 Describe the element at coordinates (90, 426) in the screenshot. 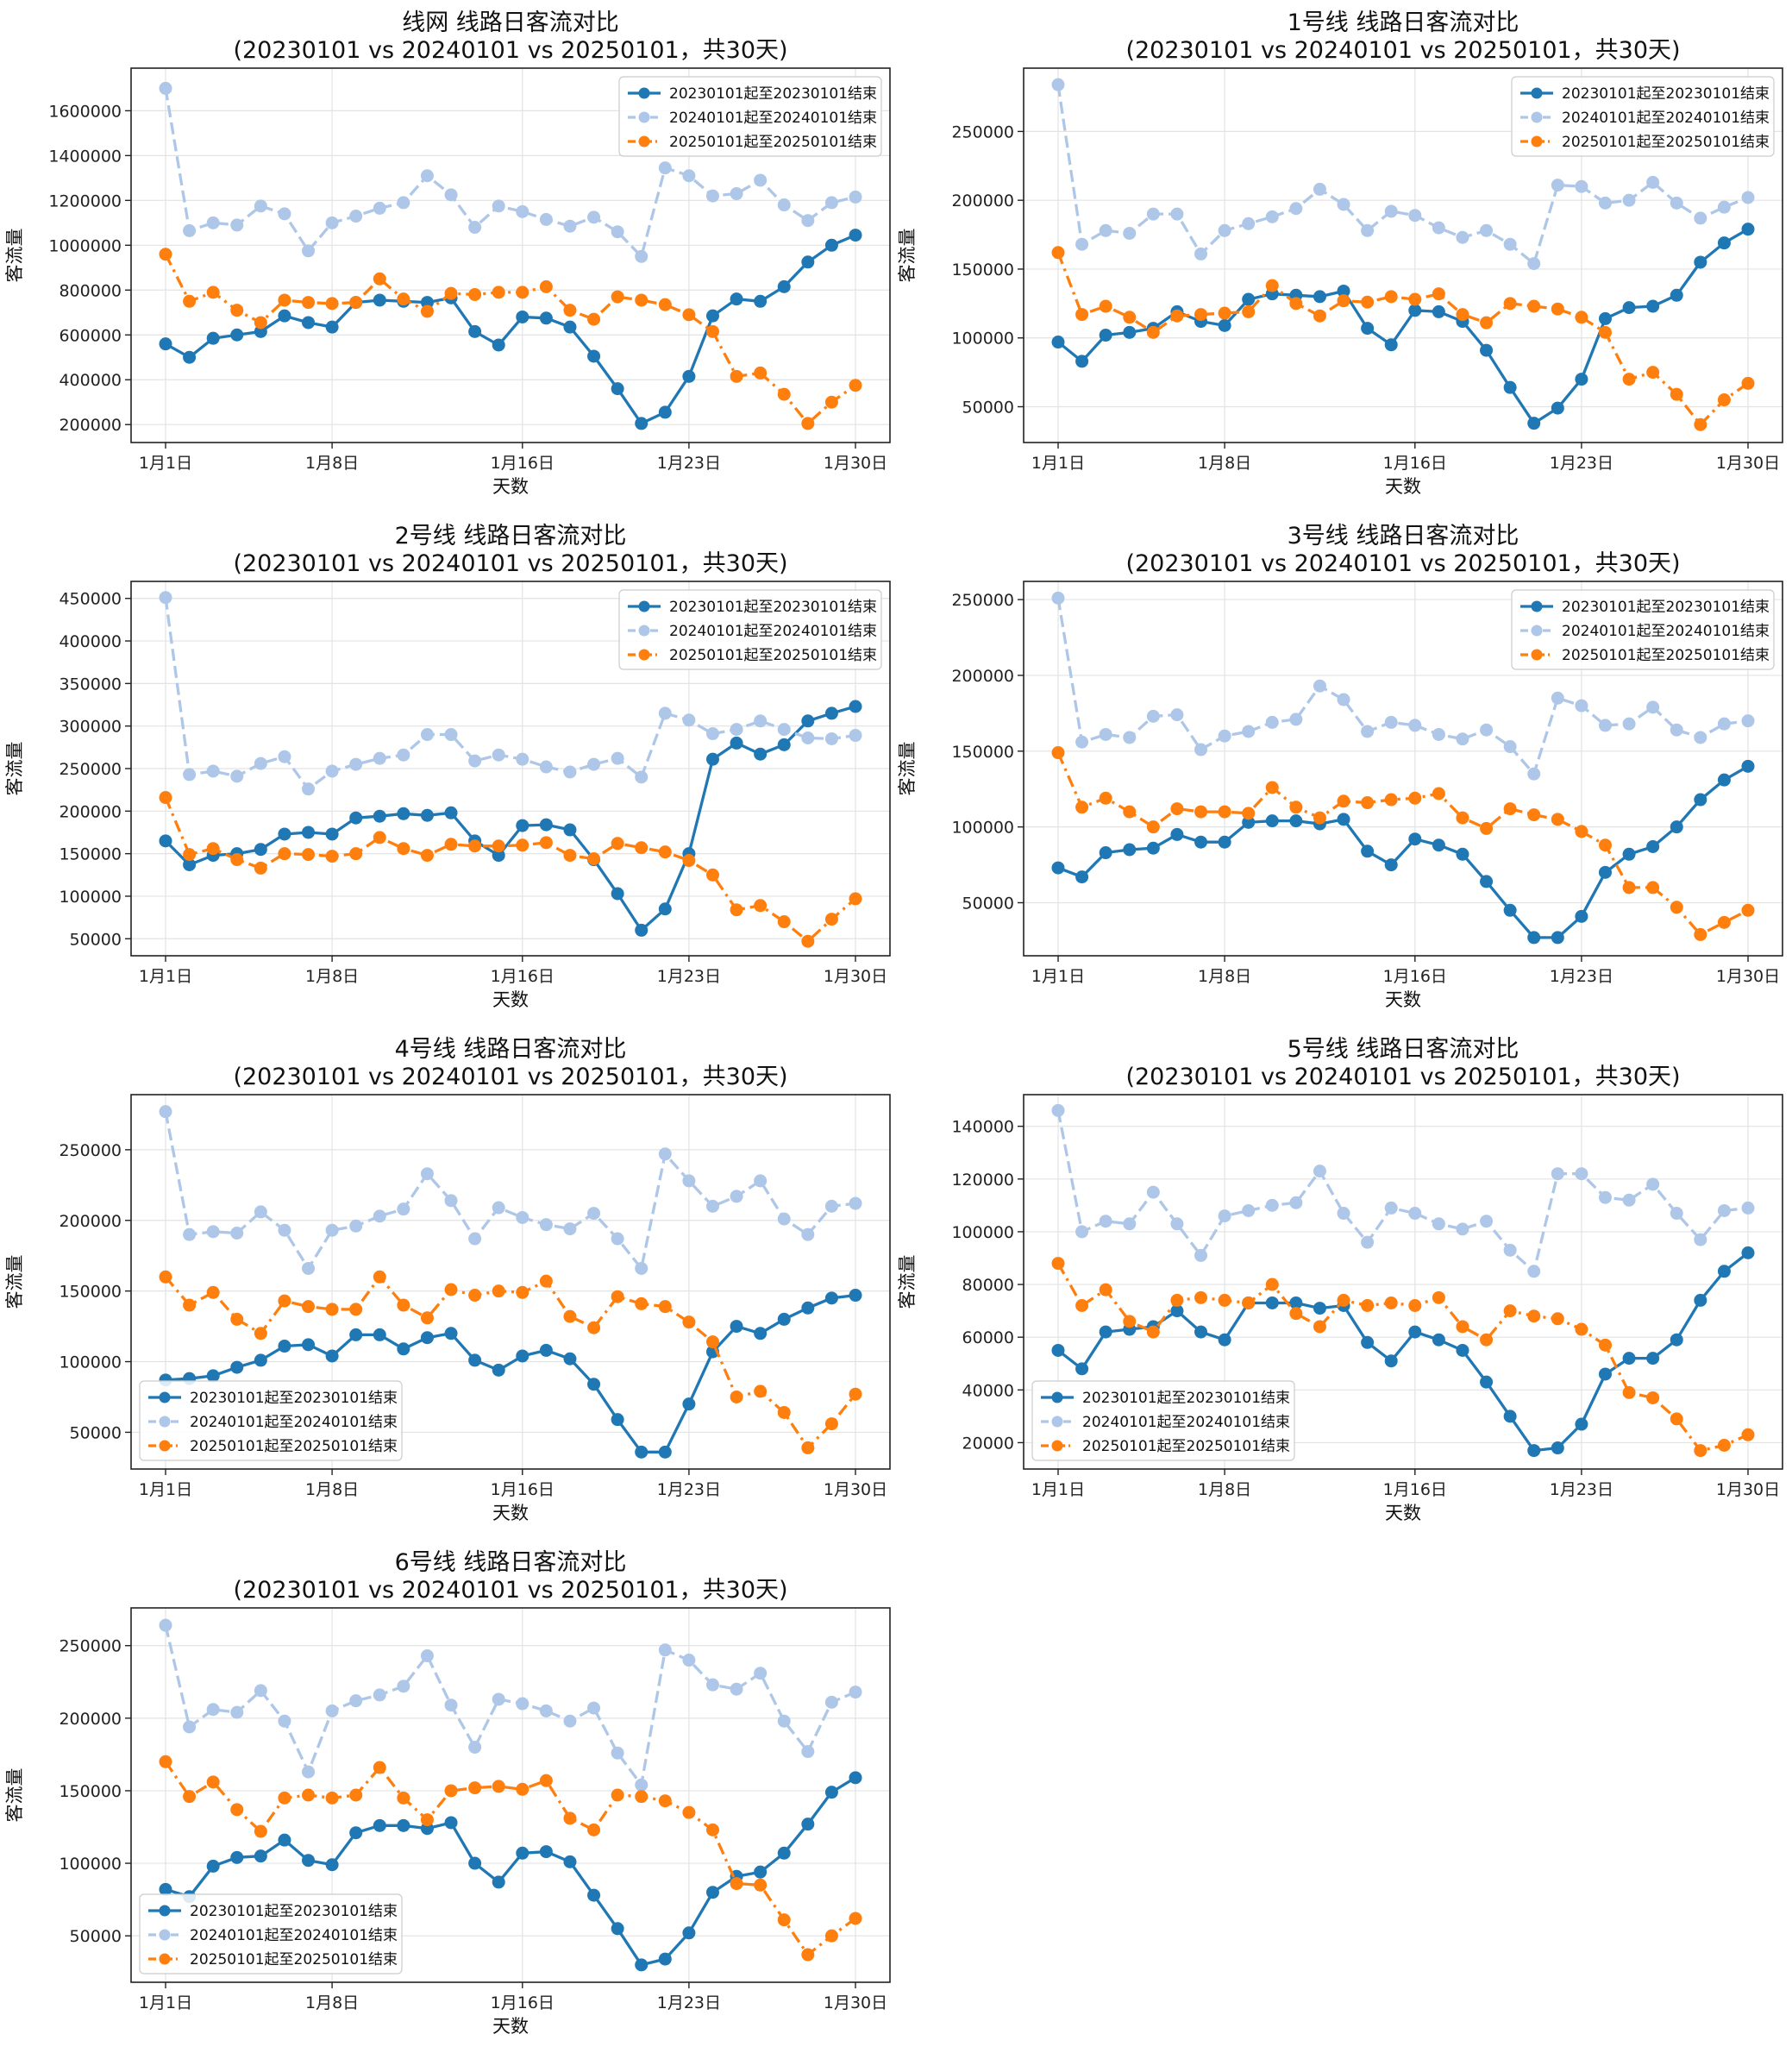

I see `y-tick-label: 200000` at that location.